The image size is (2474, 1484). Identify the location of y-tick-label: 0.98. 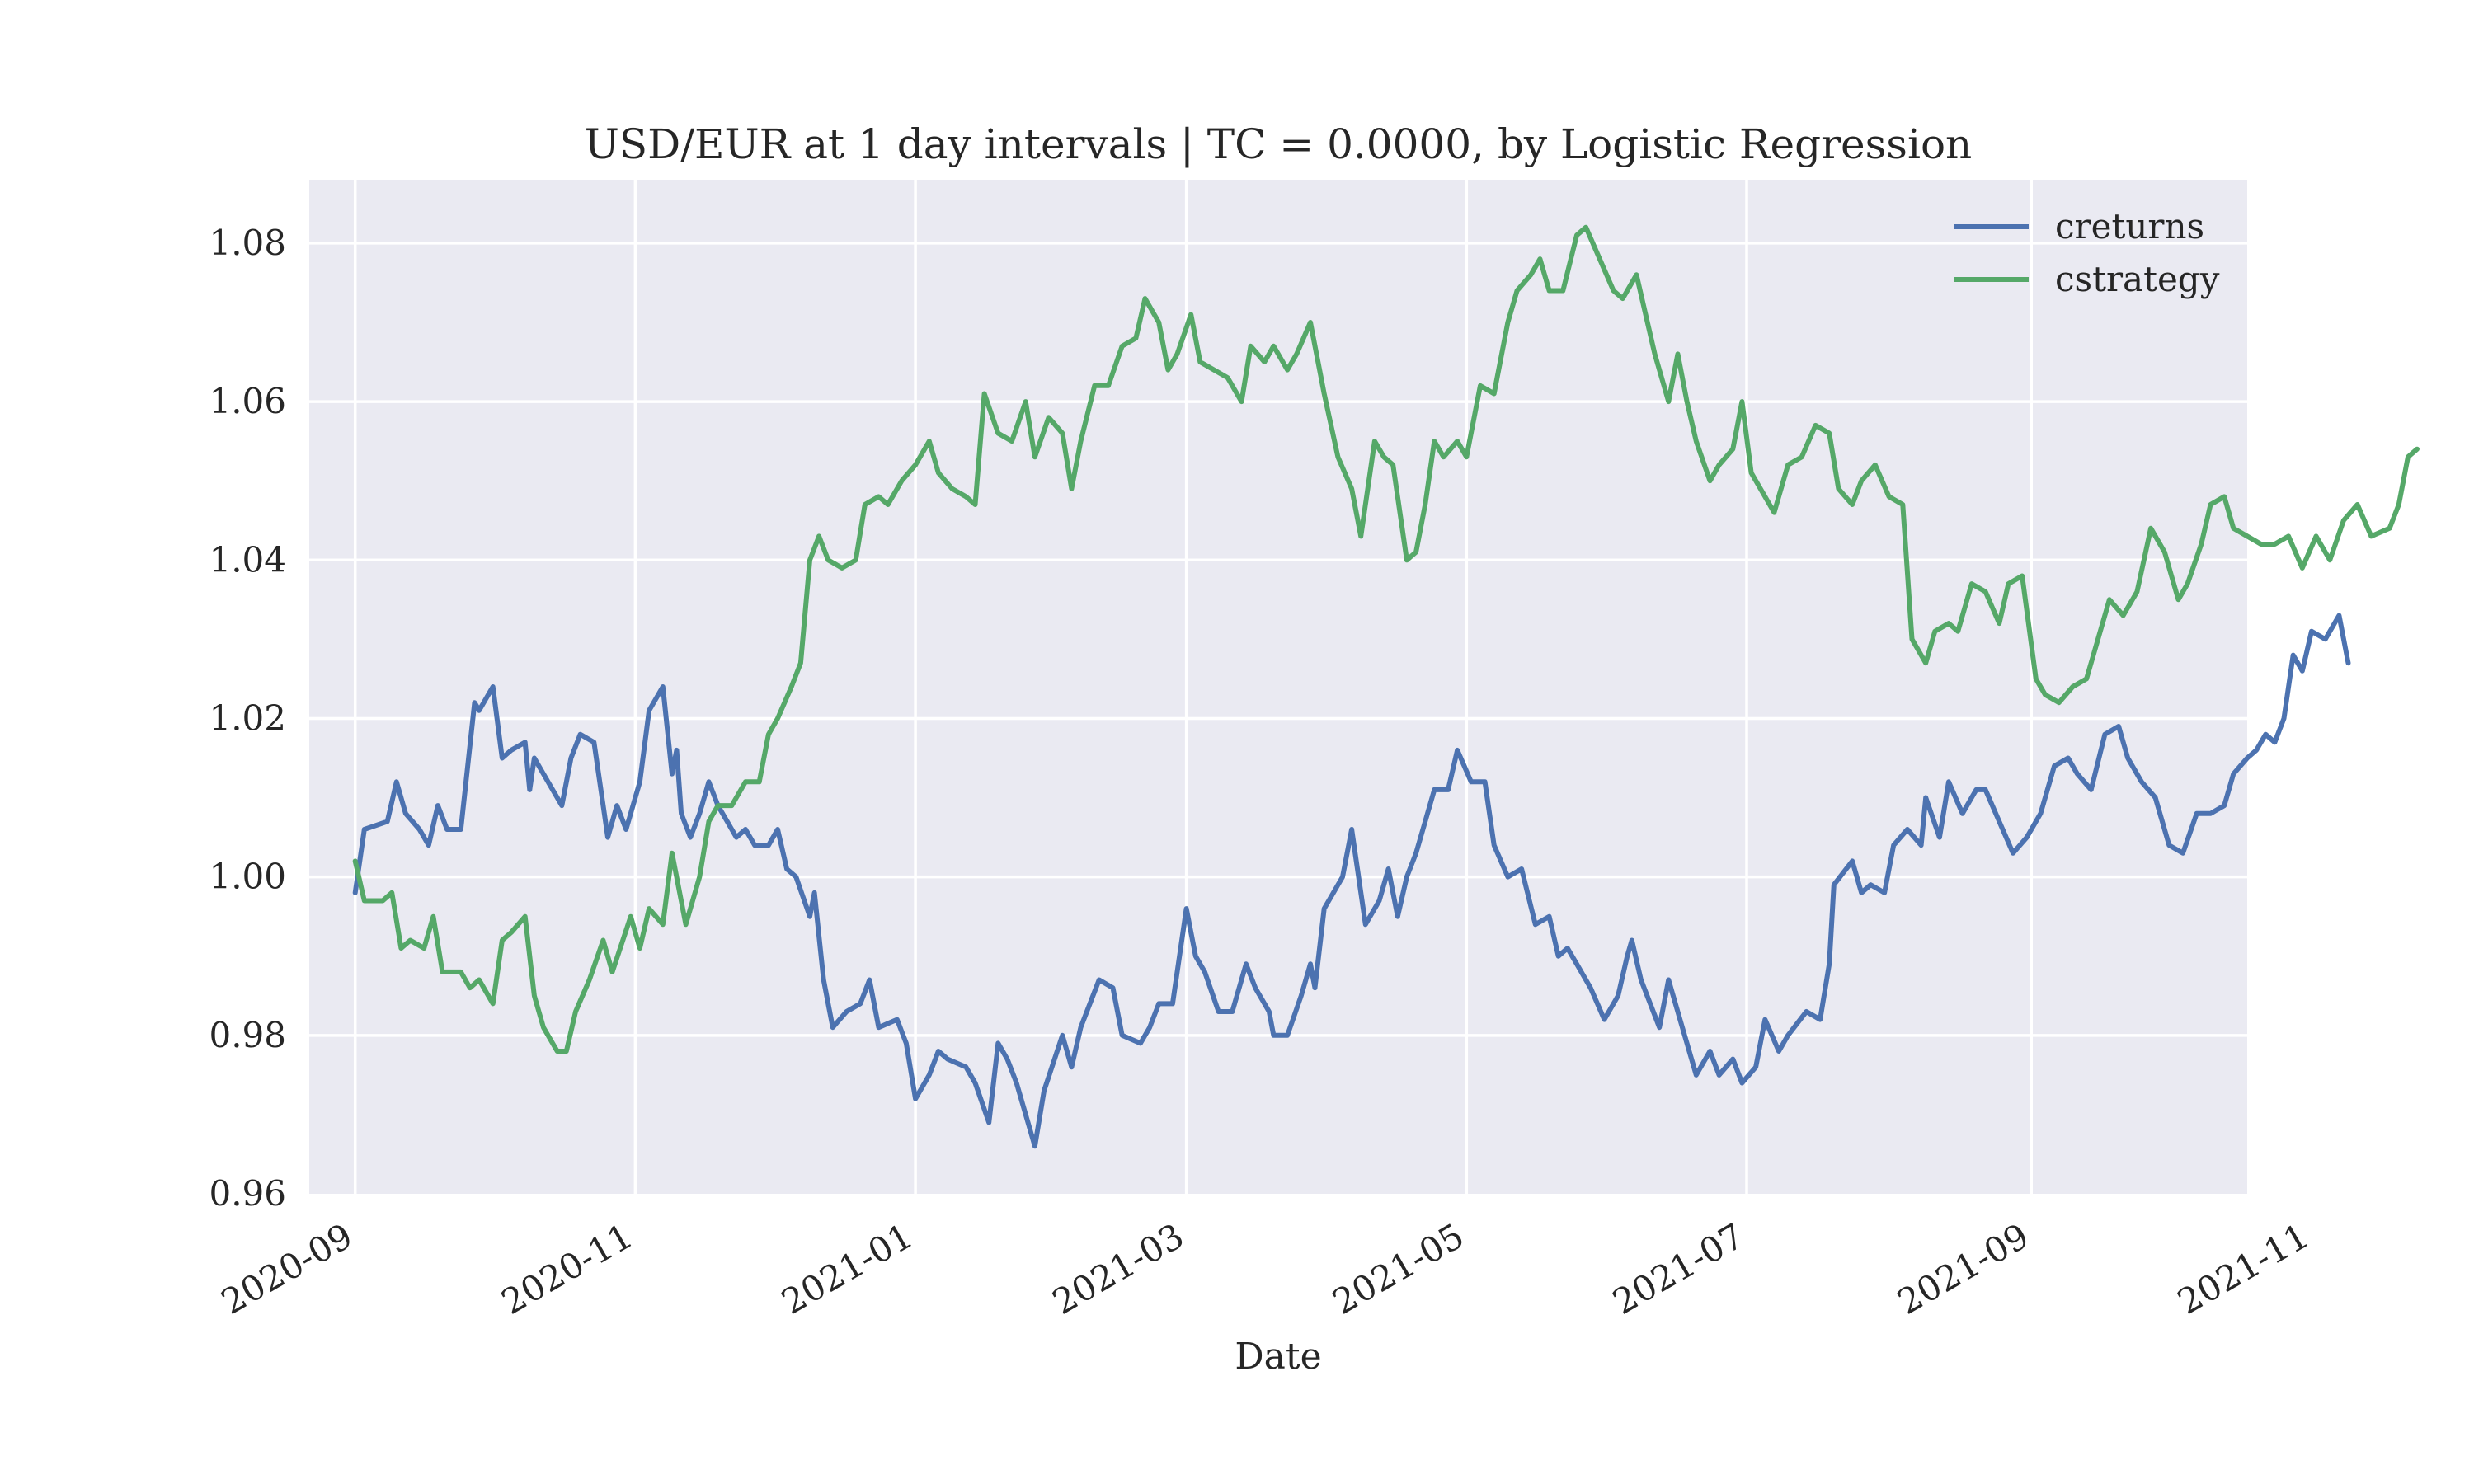
(247, 1035).